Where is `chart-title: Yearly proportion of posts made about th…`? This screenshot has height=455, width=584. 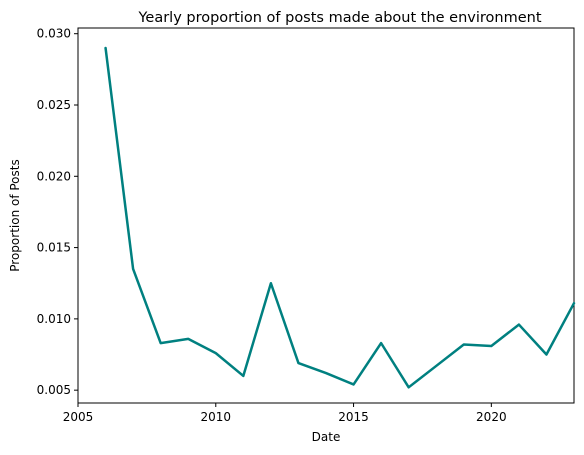 chart-title: Yearly proportion of posts made about th… is located at coordinates (339, 18).